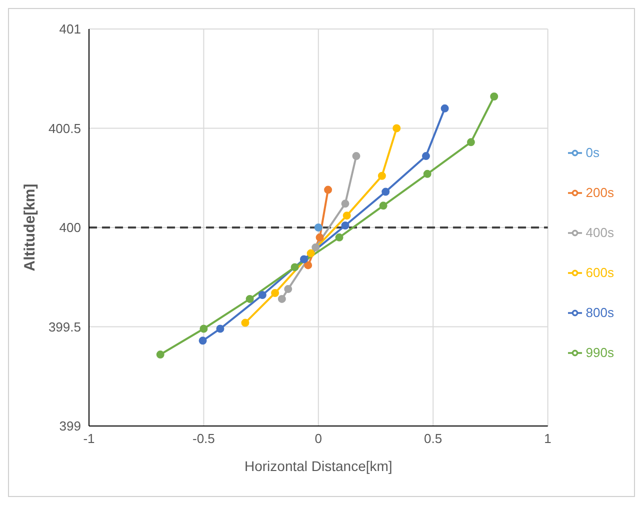 This screenshot has height=505, width=643. What do you see at coordinates (70, 228) in the screenshot?
I see `y-tick-label: 400` at bounding box center [70, 228].